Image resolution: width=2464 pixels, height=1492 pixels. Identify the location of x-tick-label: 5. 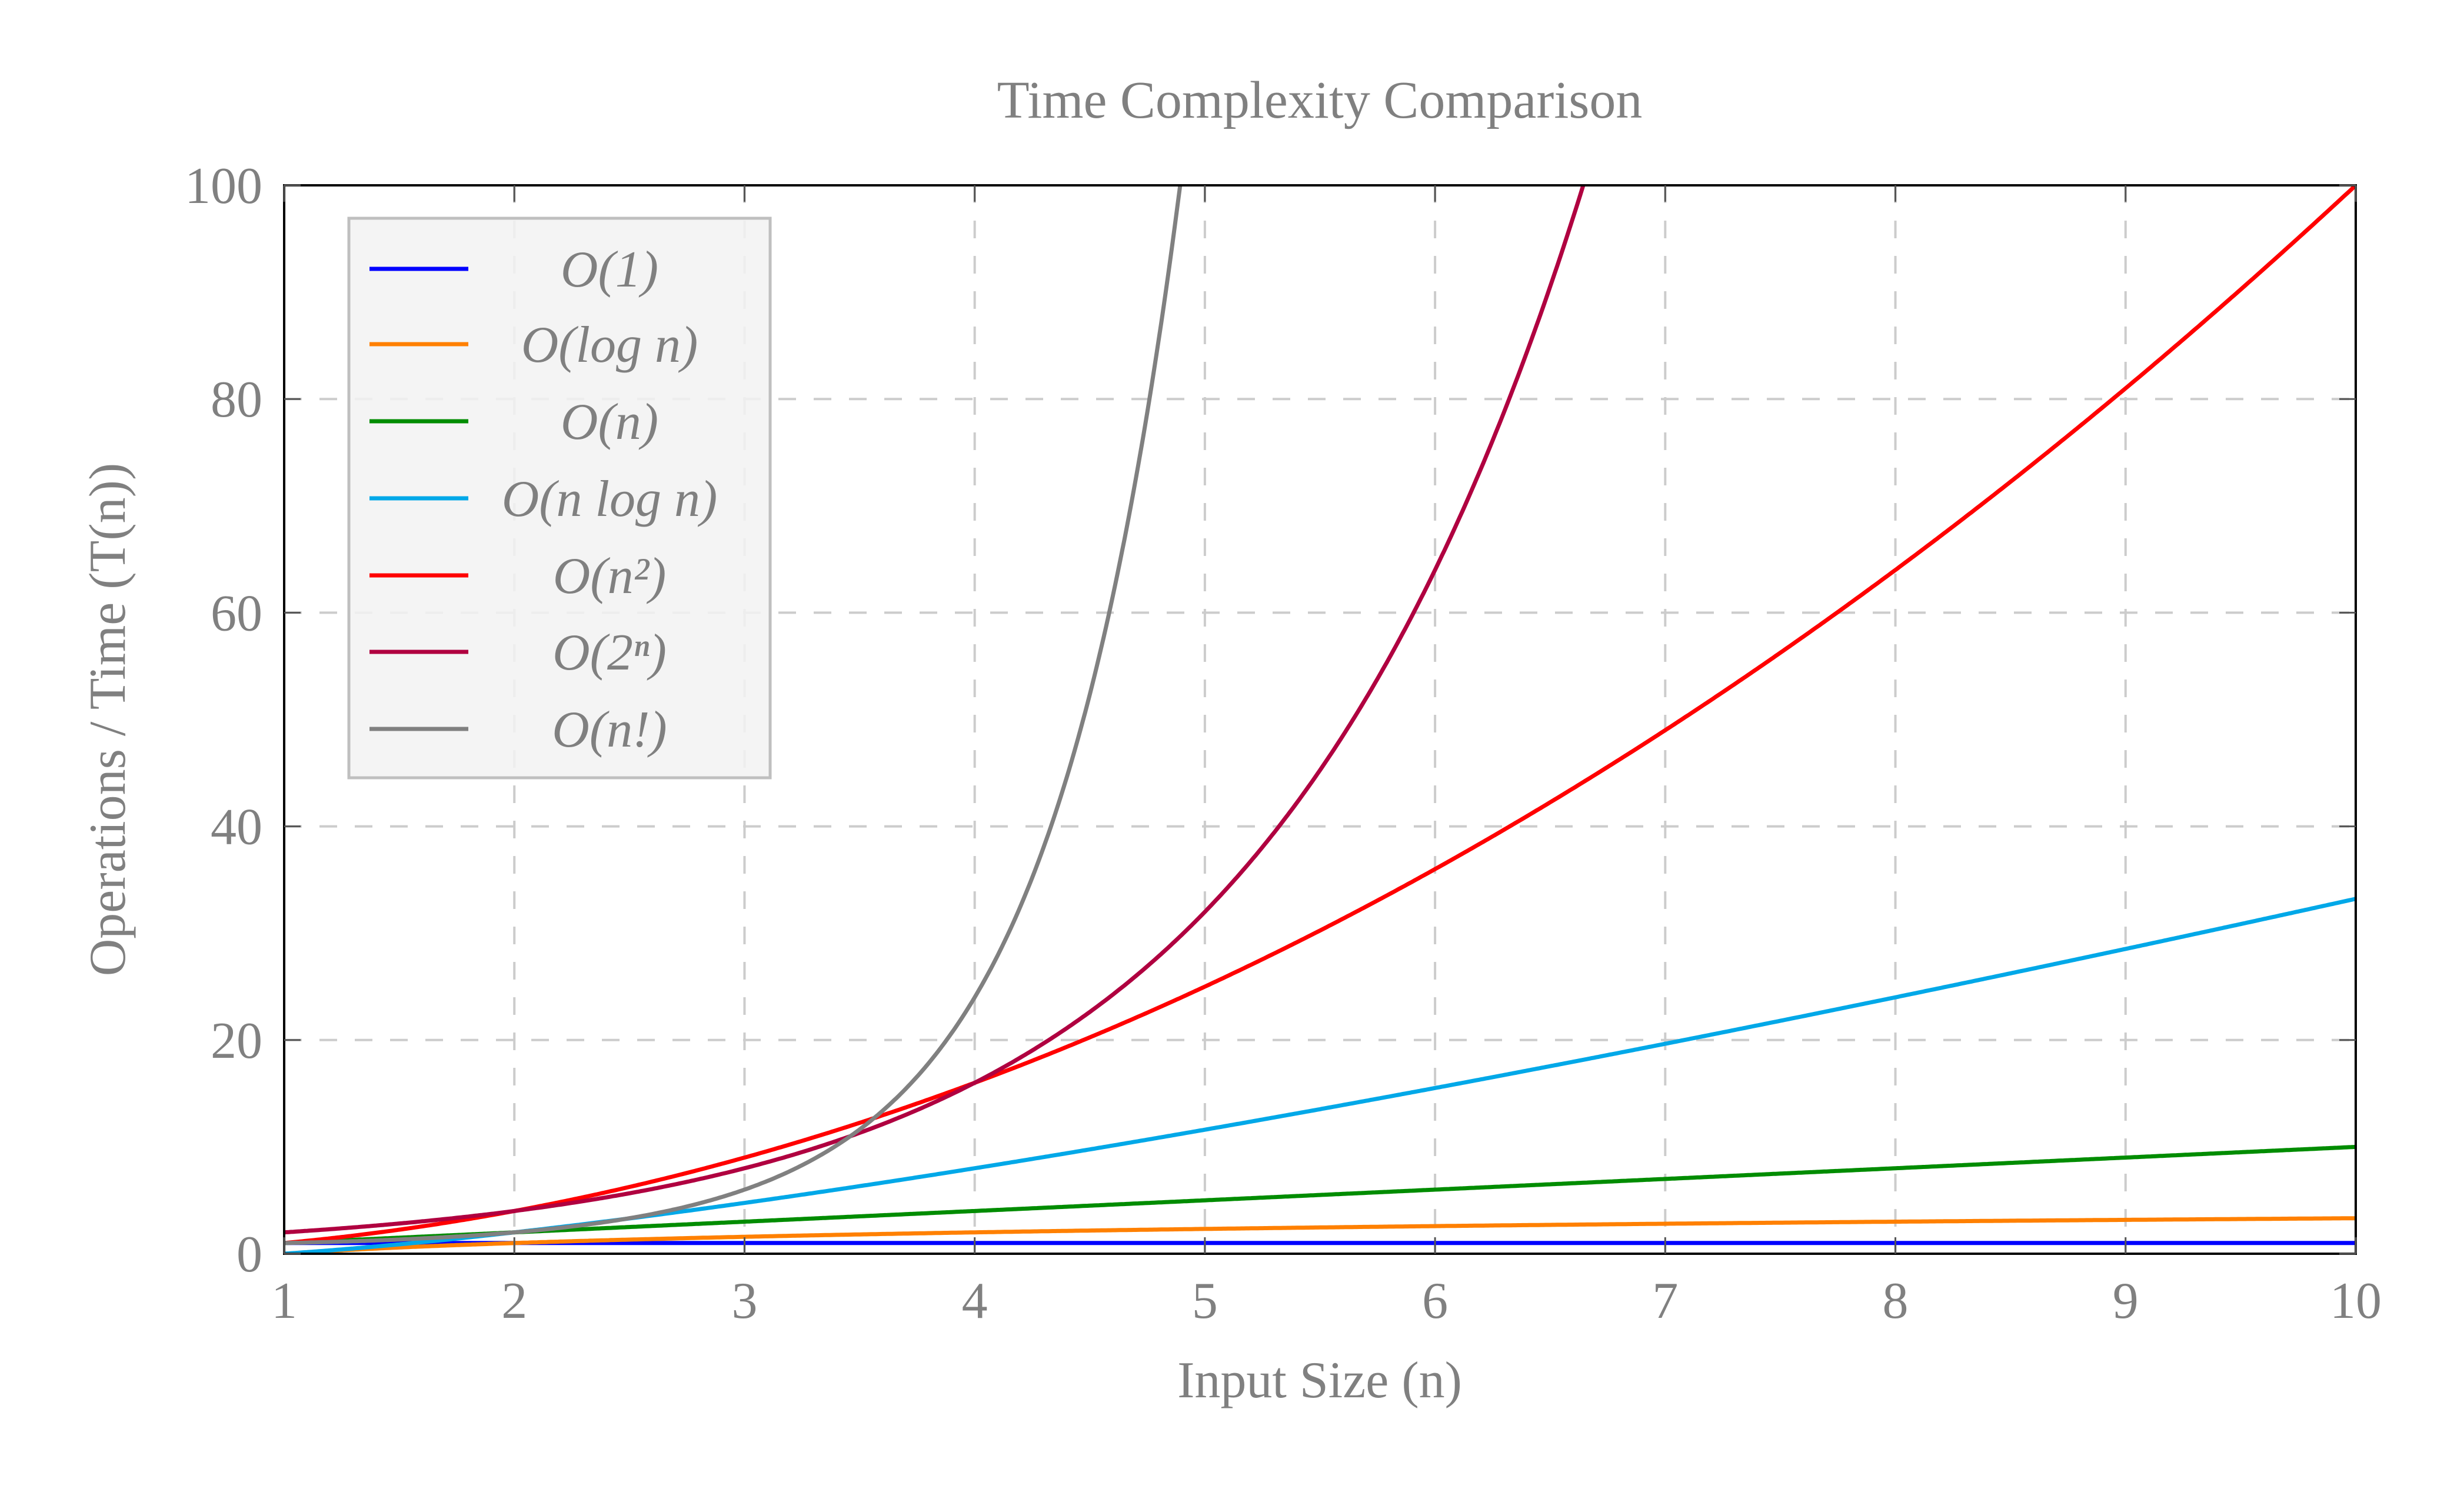
(1205, 1301).